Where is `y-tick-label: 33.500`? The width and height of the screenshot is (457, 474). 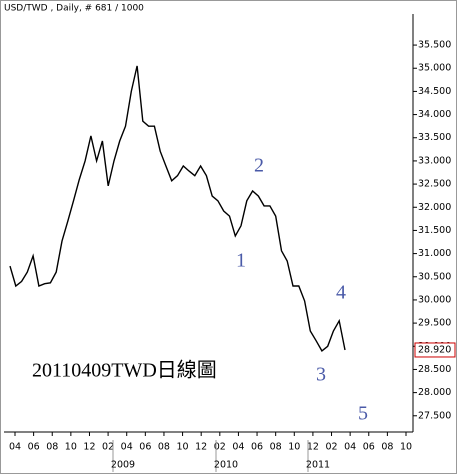
y-tick-label: 33.500 is located at coordinates (434, 137).